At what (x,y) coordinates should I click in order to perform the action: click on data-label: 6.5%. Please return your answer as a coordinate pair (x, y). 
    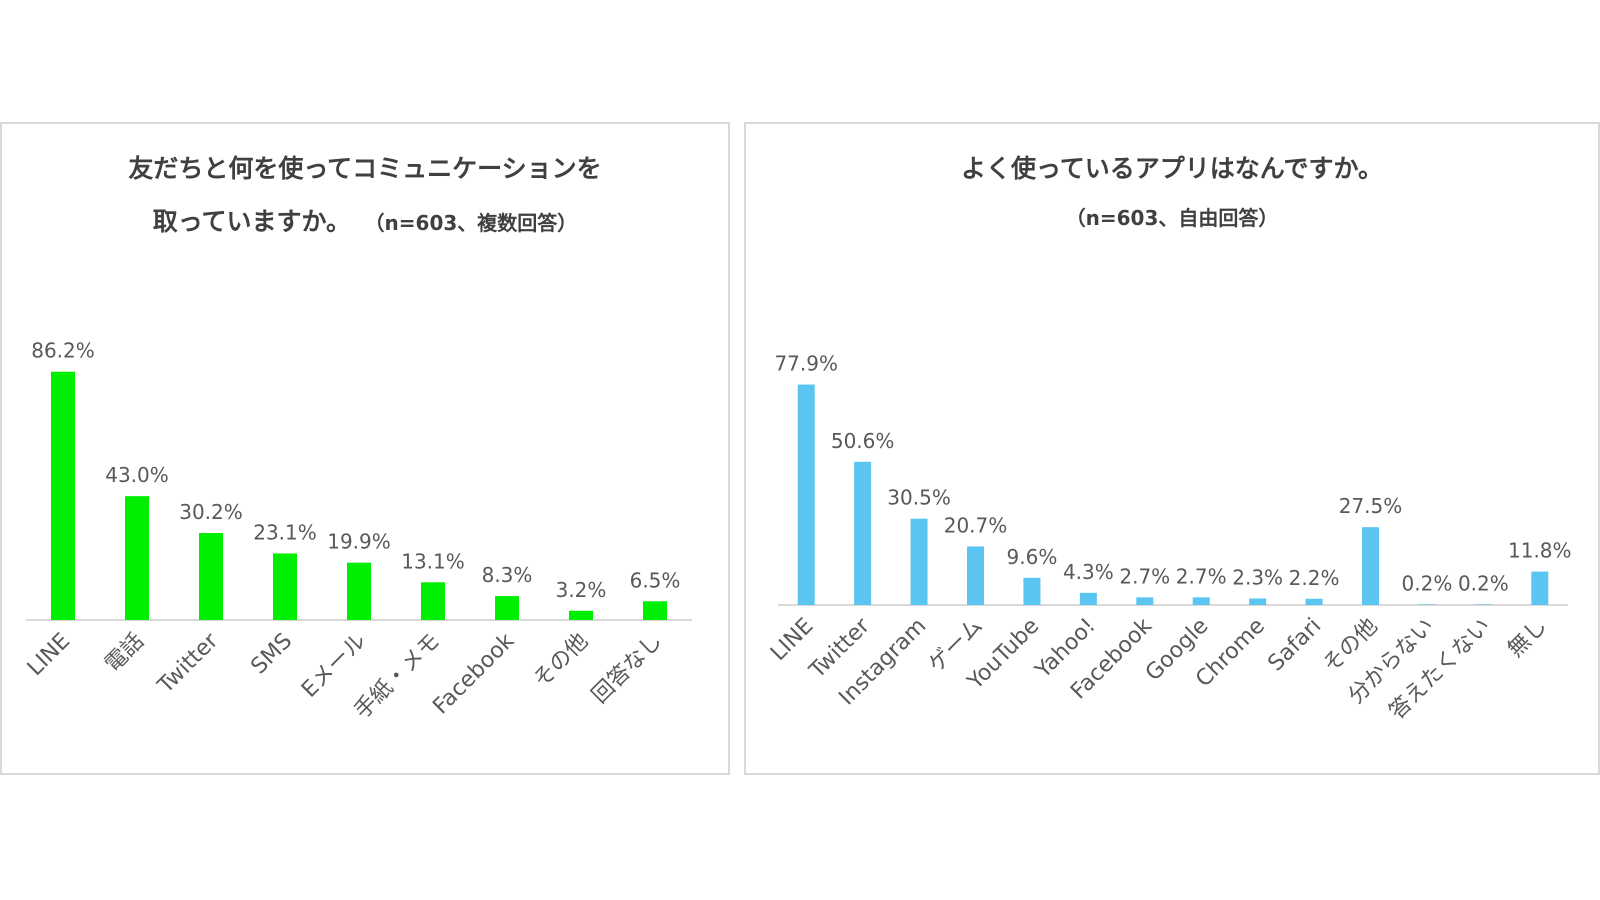
    Looking at the image, I should click on (655, 580).